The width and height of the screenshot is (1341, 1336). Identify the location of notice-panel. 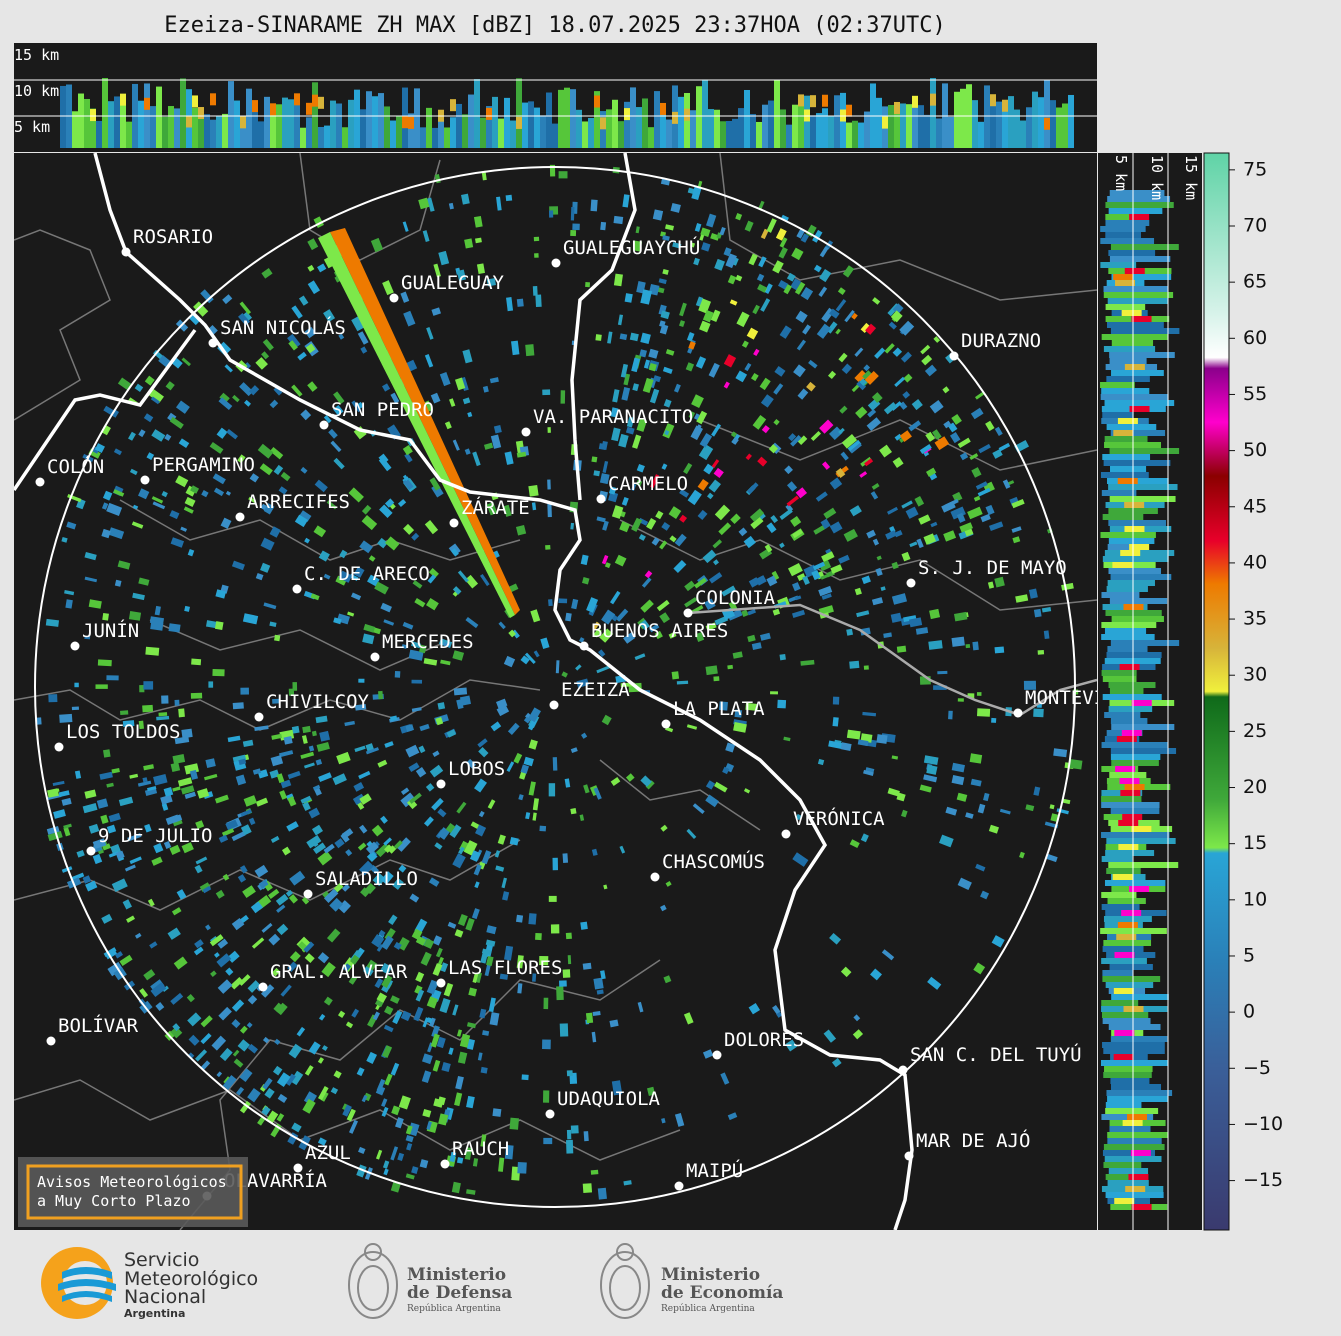
(133, 1192).